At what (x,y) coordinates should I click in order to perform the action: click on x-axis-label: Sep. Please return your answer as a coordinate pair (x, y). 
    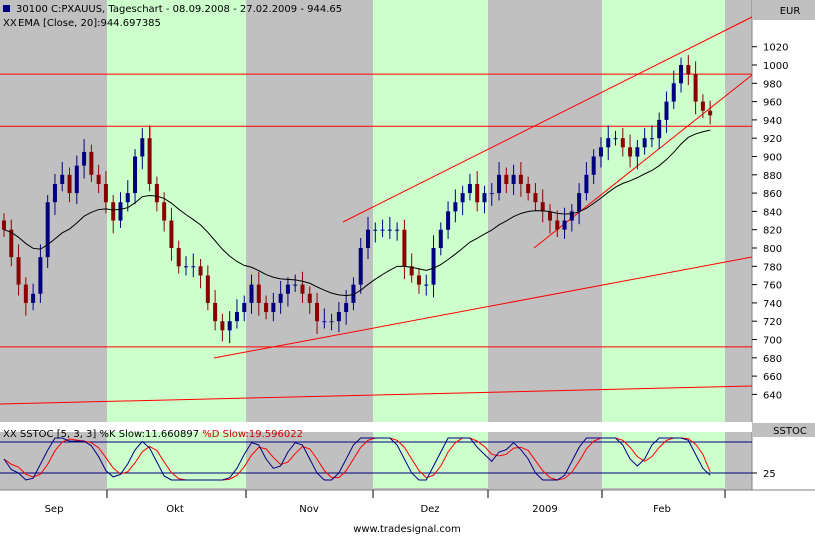
    Looking at the image, I should click on (54, 509).